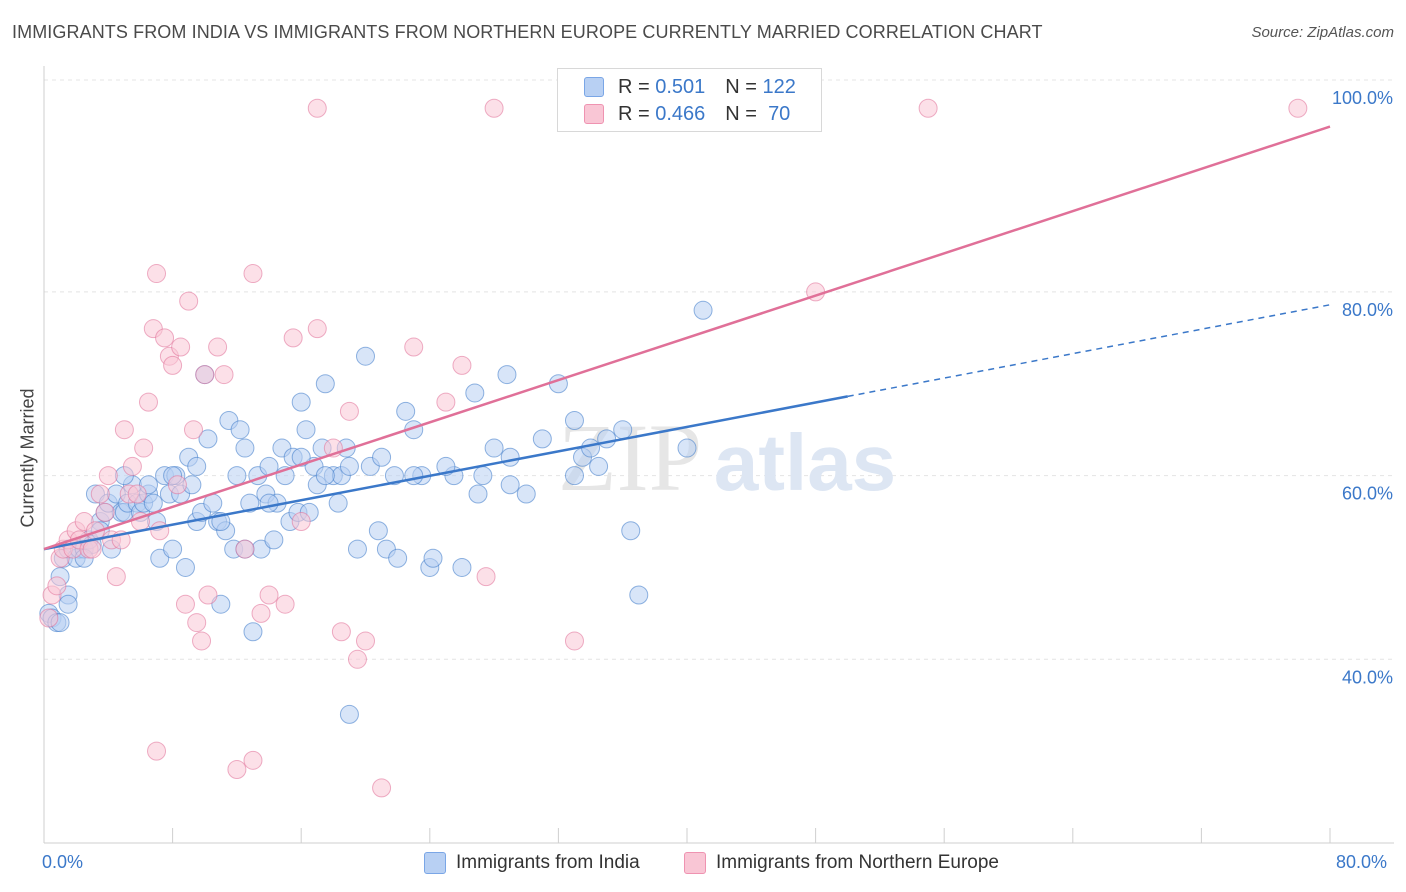  What do you see at coordinates (1367, 677) in the screenshot?
I see `y-tick-label: 40.0%` at bounding box center [1367, 677].